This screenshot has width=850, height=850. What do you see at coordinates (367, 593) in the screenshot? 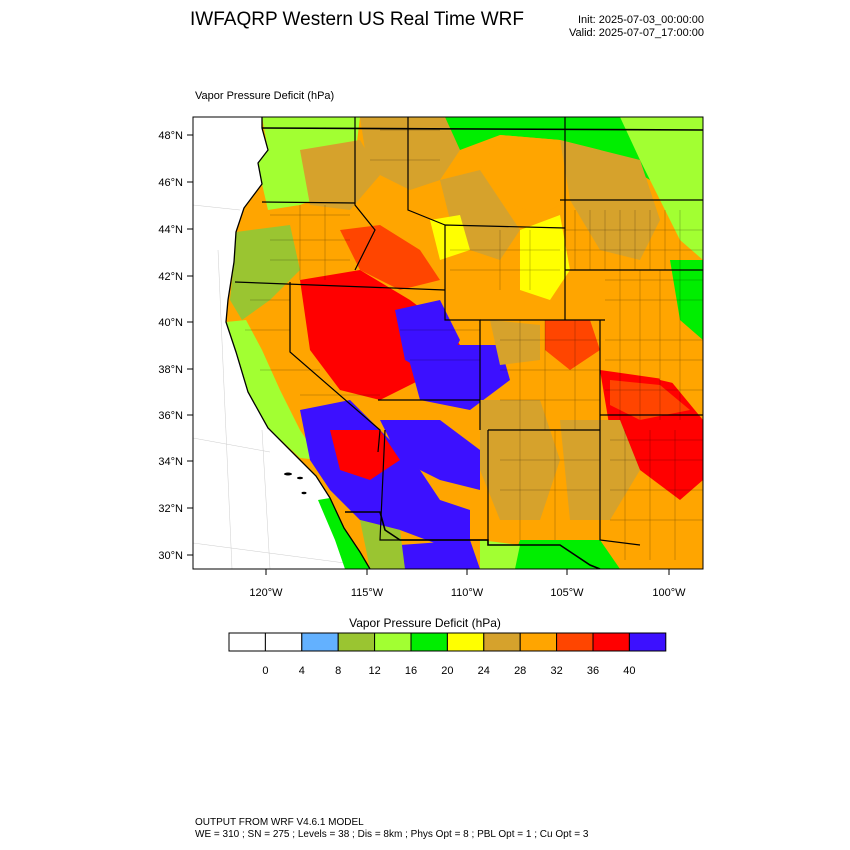
I see `lon-label: 115°W` at bounding box center [367, 593].